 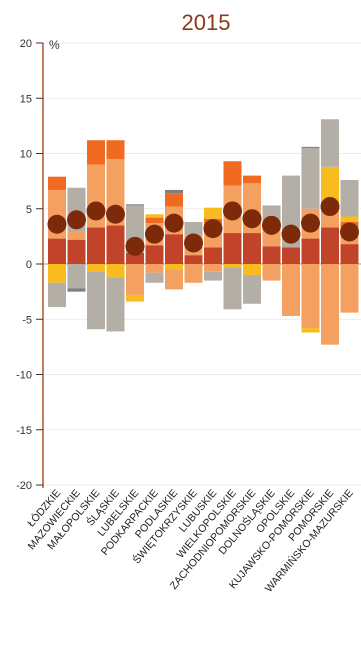 What do you see at coordinates (27, 320) in the screenshot?
I see `y-tick-label: -5` at bounding box center [27, 320].